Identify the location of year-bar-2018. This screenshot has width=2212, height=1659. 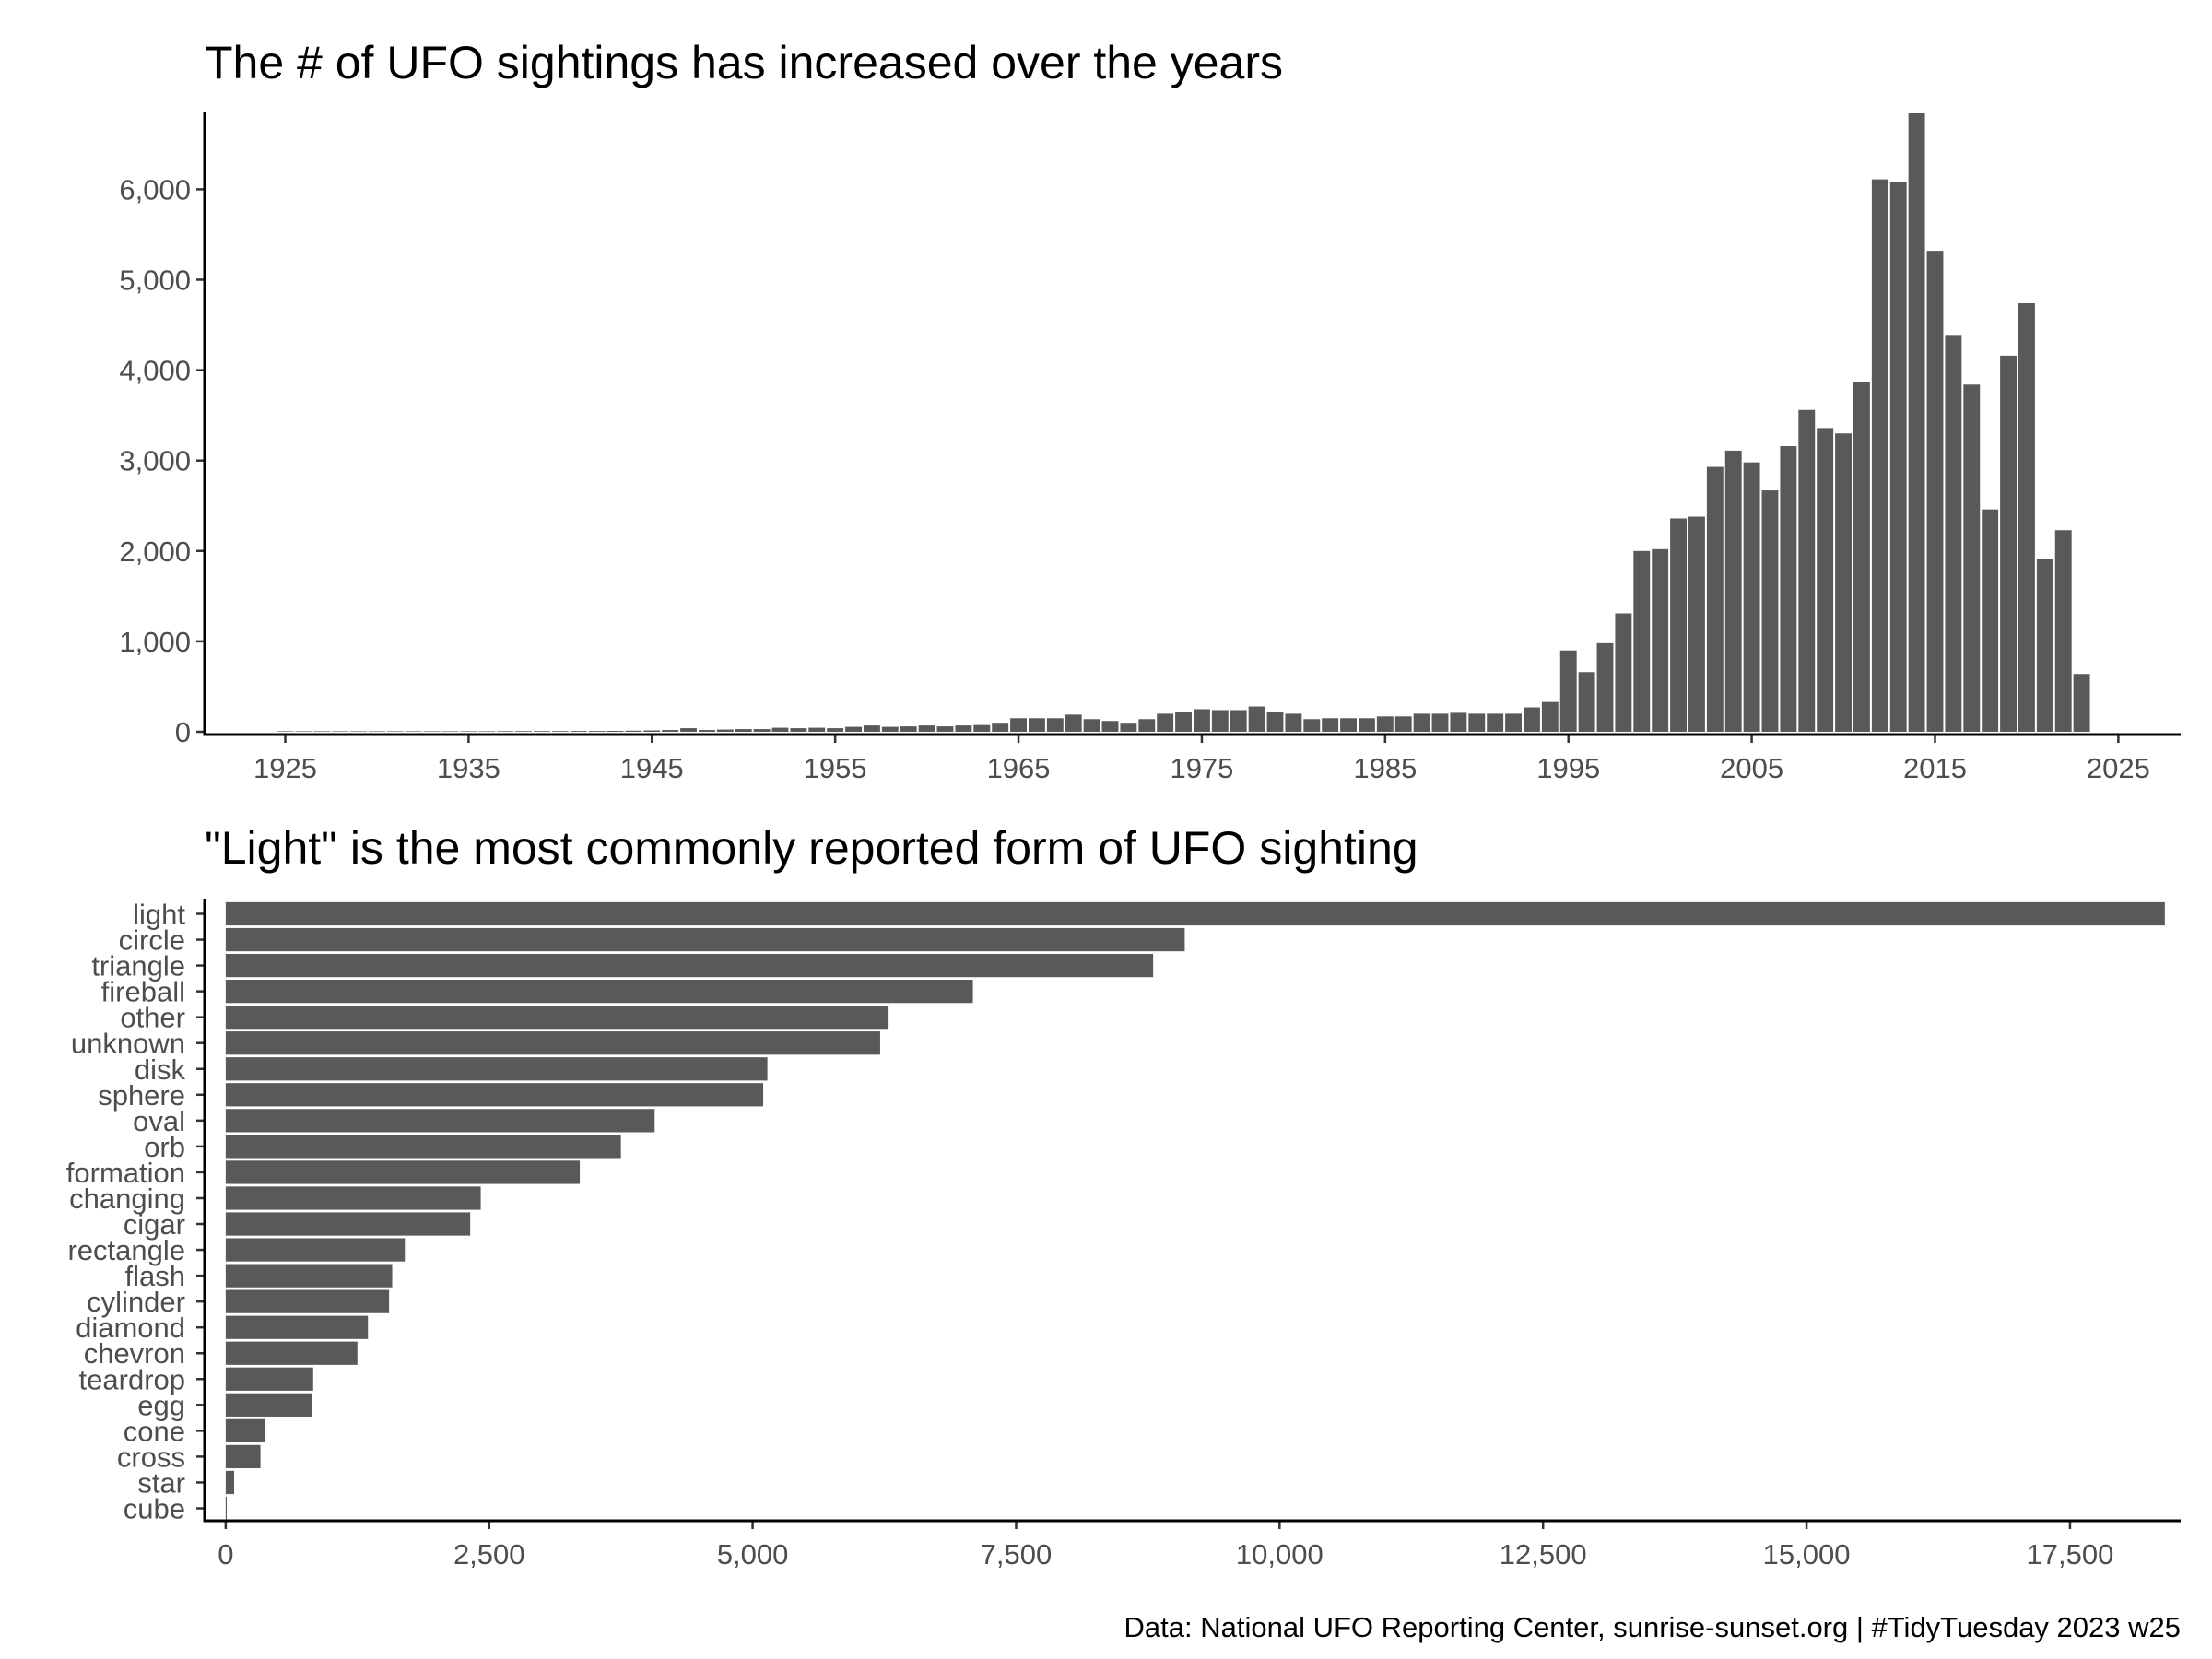
(1990, 620).